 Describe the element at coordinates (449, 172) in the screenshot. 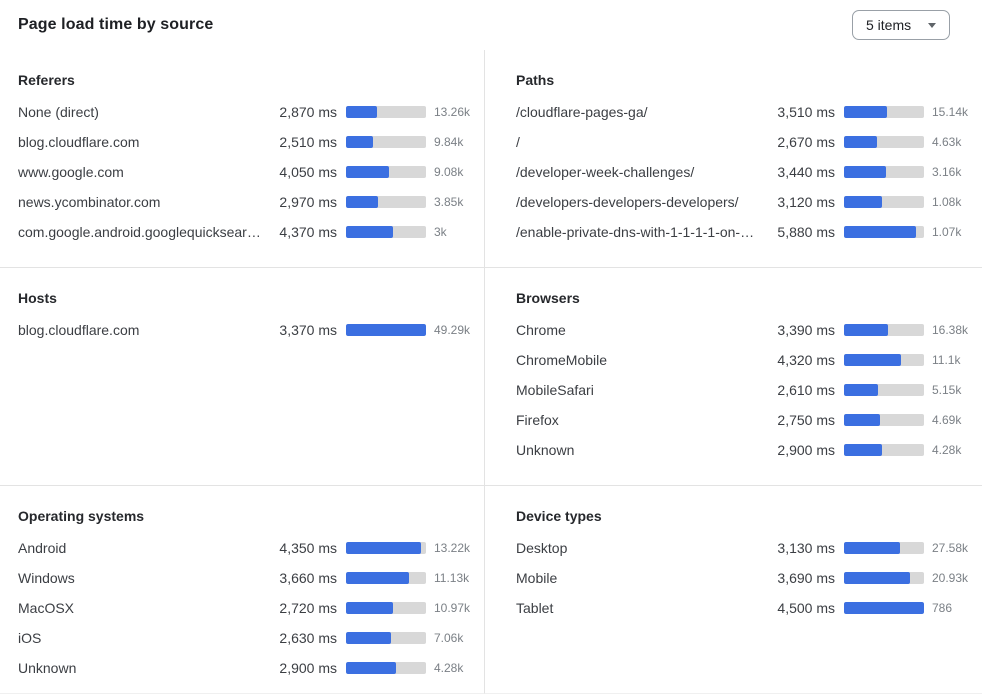

I see `row-visit-count: 9.08k` at that location.